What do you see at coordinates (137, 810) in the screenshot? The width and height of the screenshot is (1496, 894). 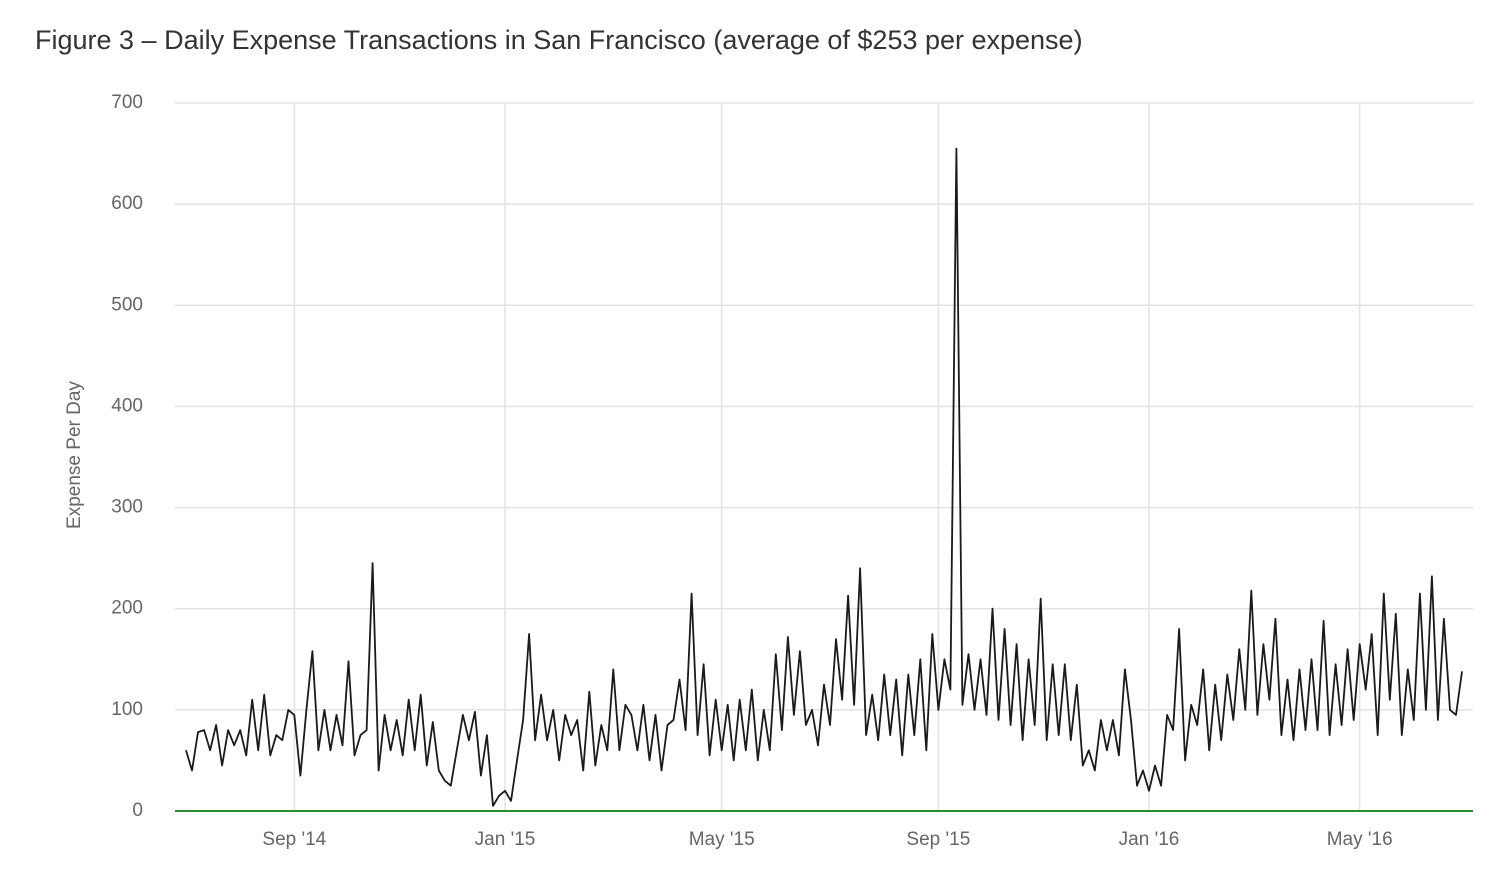 I see `y-tick-label: 0` at bounding box center [137, 810].